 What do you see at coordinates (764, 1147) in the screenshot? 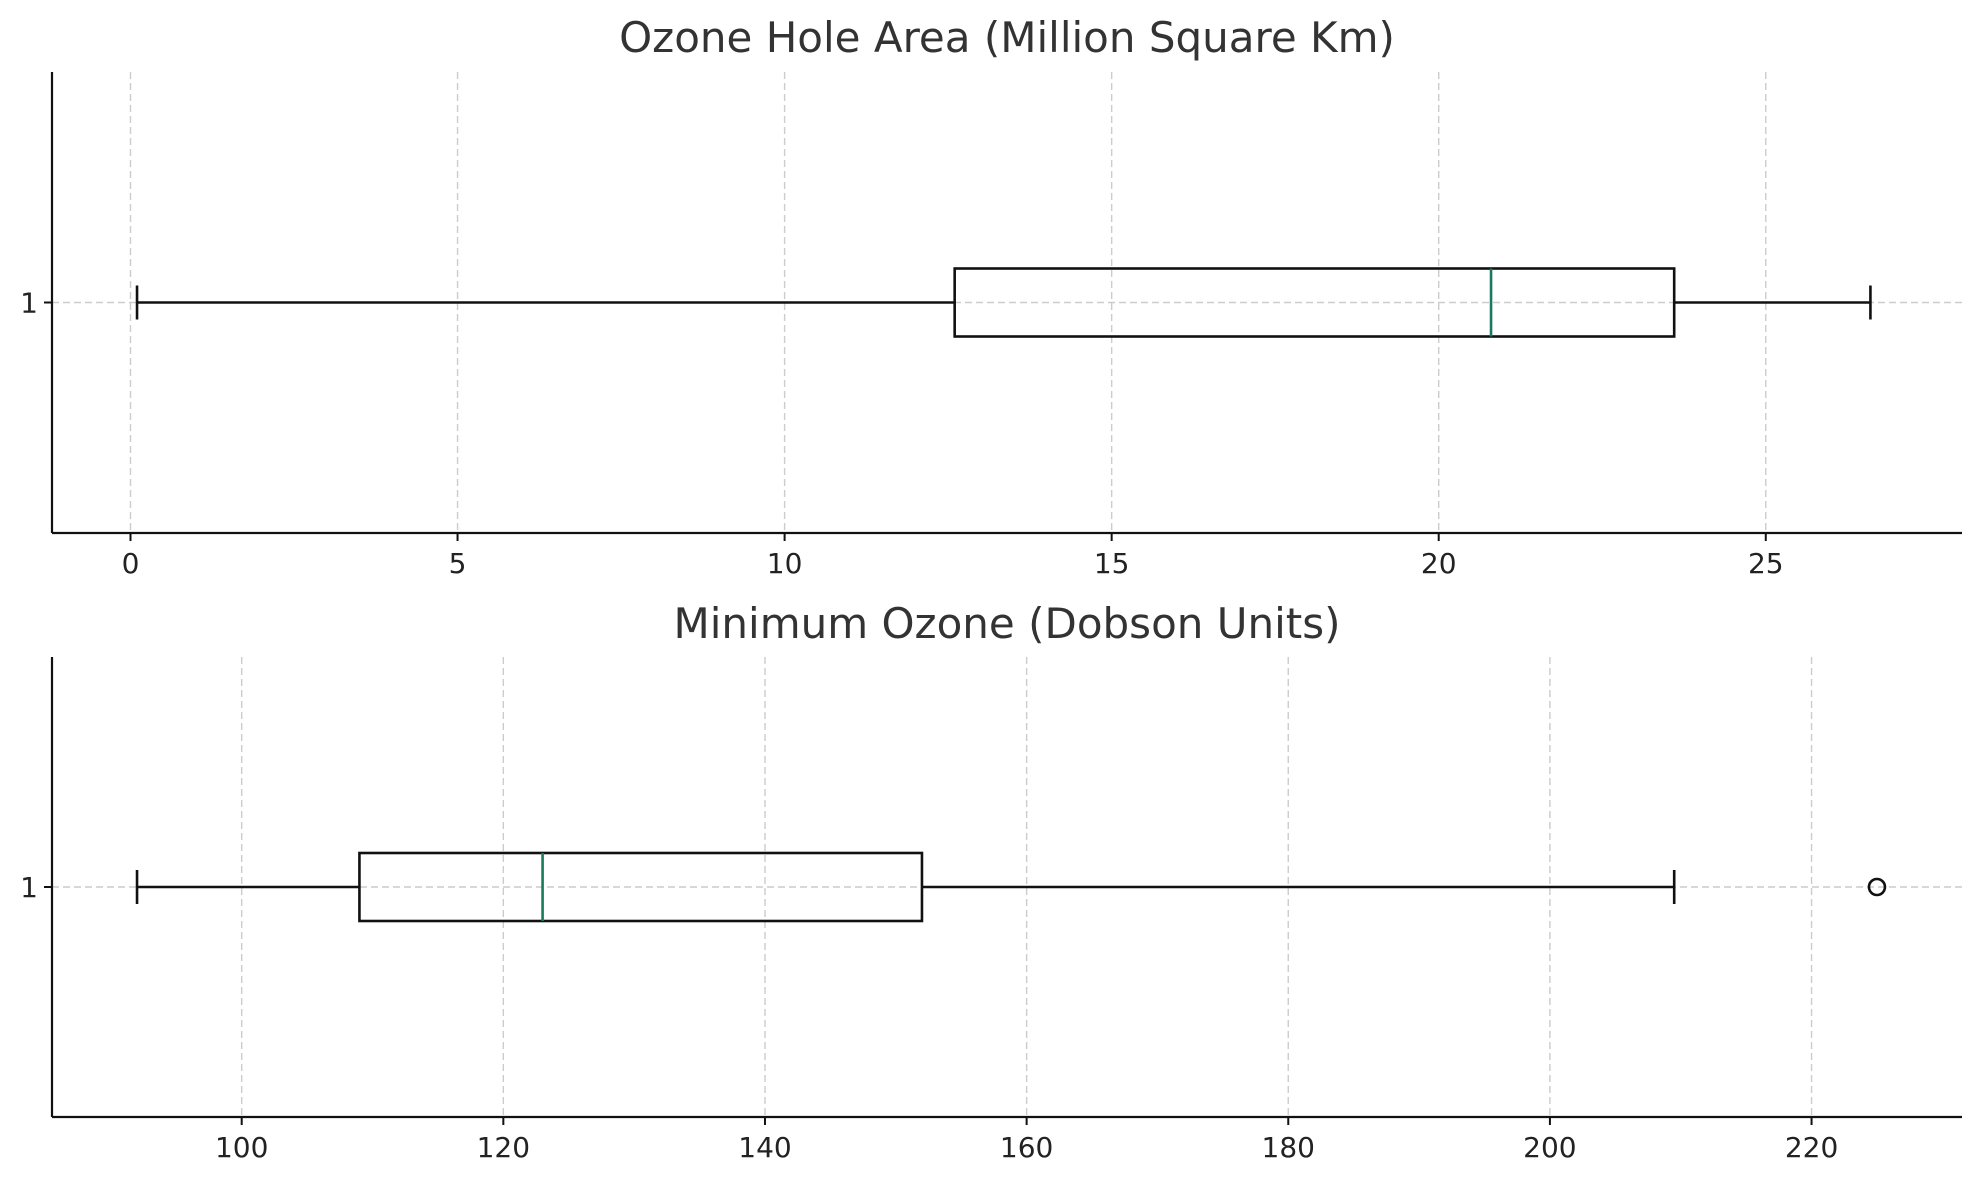
I see `x-tick-label: 140` at bounding box center [764, 1147].